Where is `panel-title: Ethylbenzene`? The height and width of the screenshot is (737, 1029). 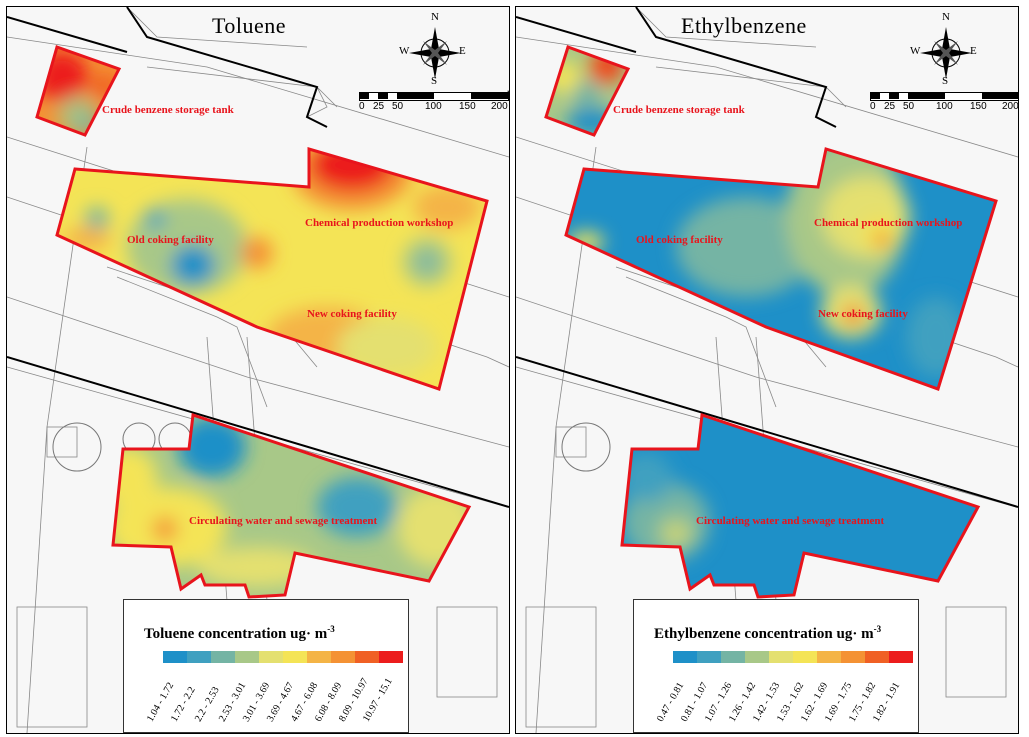
panel-title: Ethylbenzene is located at coordinates (744, 25).